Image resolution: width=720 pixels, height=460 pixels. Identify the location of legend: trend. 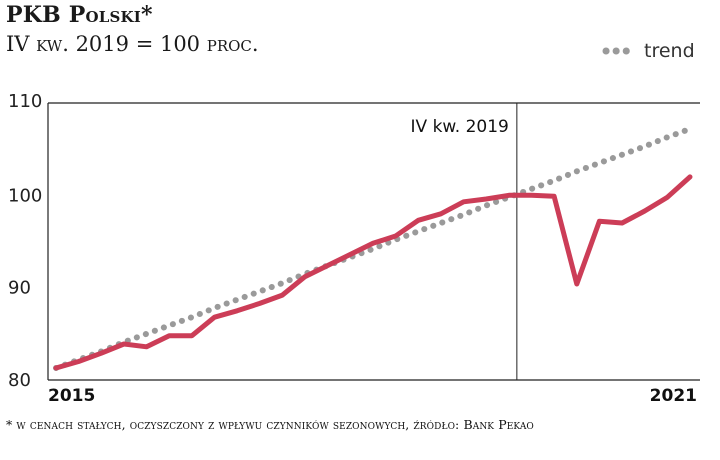
(648, 51).